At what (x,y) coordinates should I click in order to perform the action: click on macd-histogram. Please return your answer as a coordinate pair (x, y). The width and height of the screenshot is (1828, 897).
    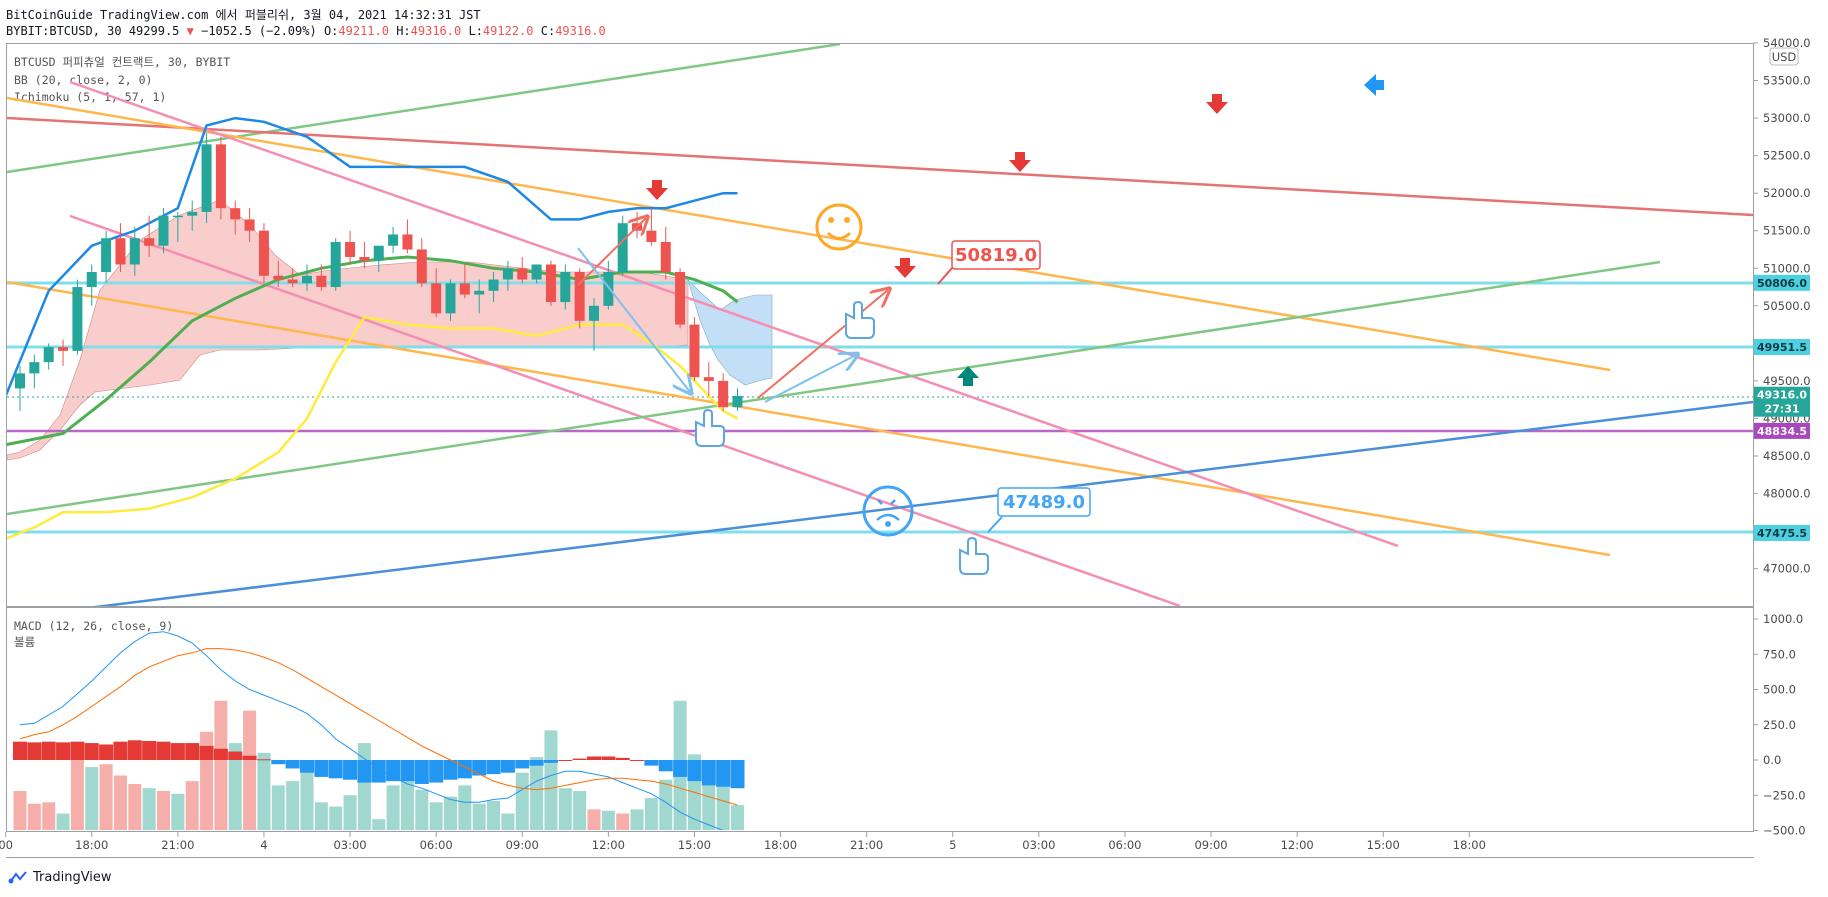
    Looking at the image, I should click on (379, 764).